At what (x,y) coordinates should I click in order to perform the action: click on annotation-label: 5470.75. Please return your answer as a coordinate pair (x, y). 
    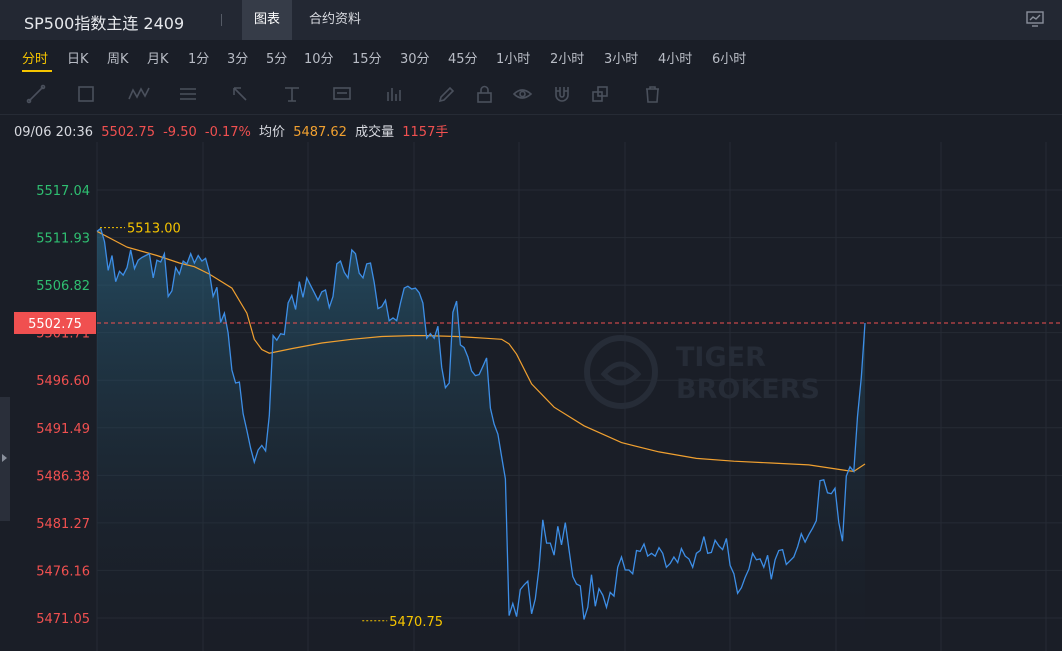
    Looking at the image, I should click on (416, 622).